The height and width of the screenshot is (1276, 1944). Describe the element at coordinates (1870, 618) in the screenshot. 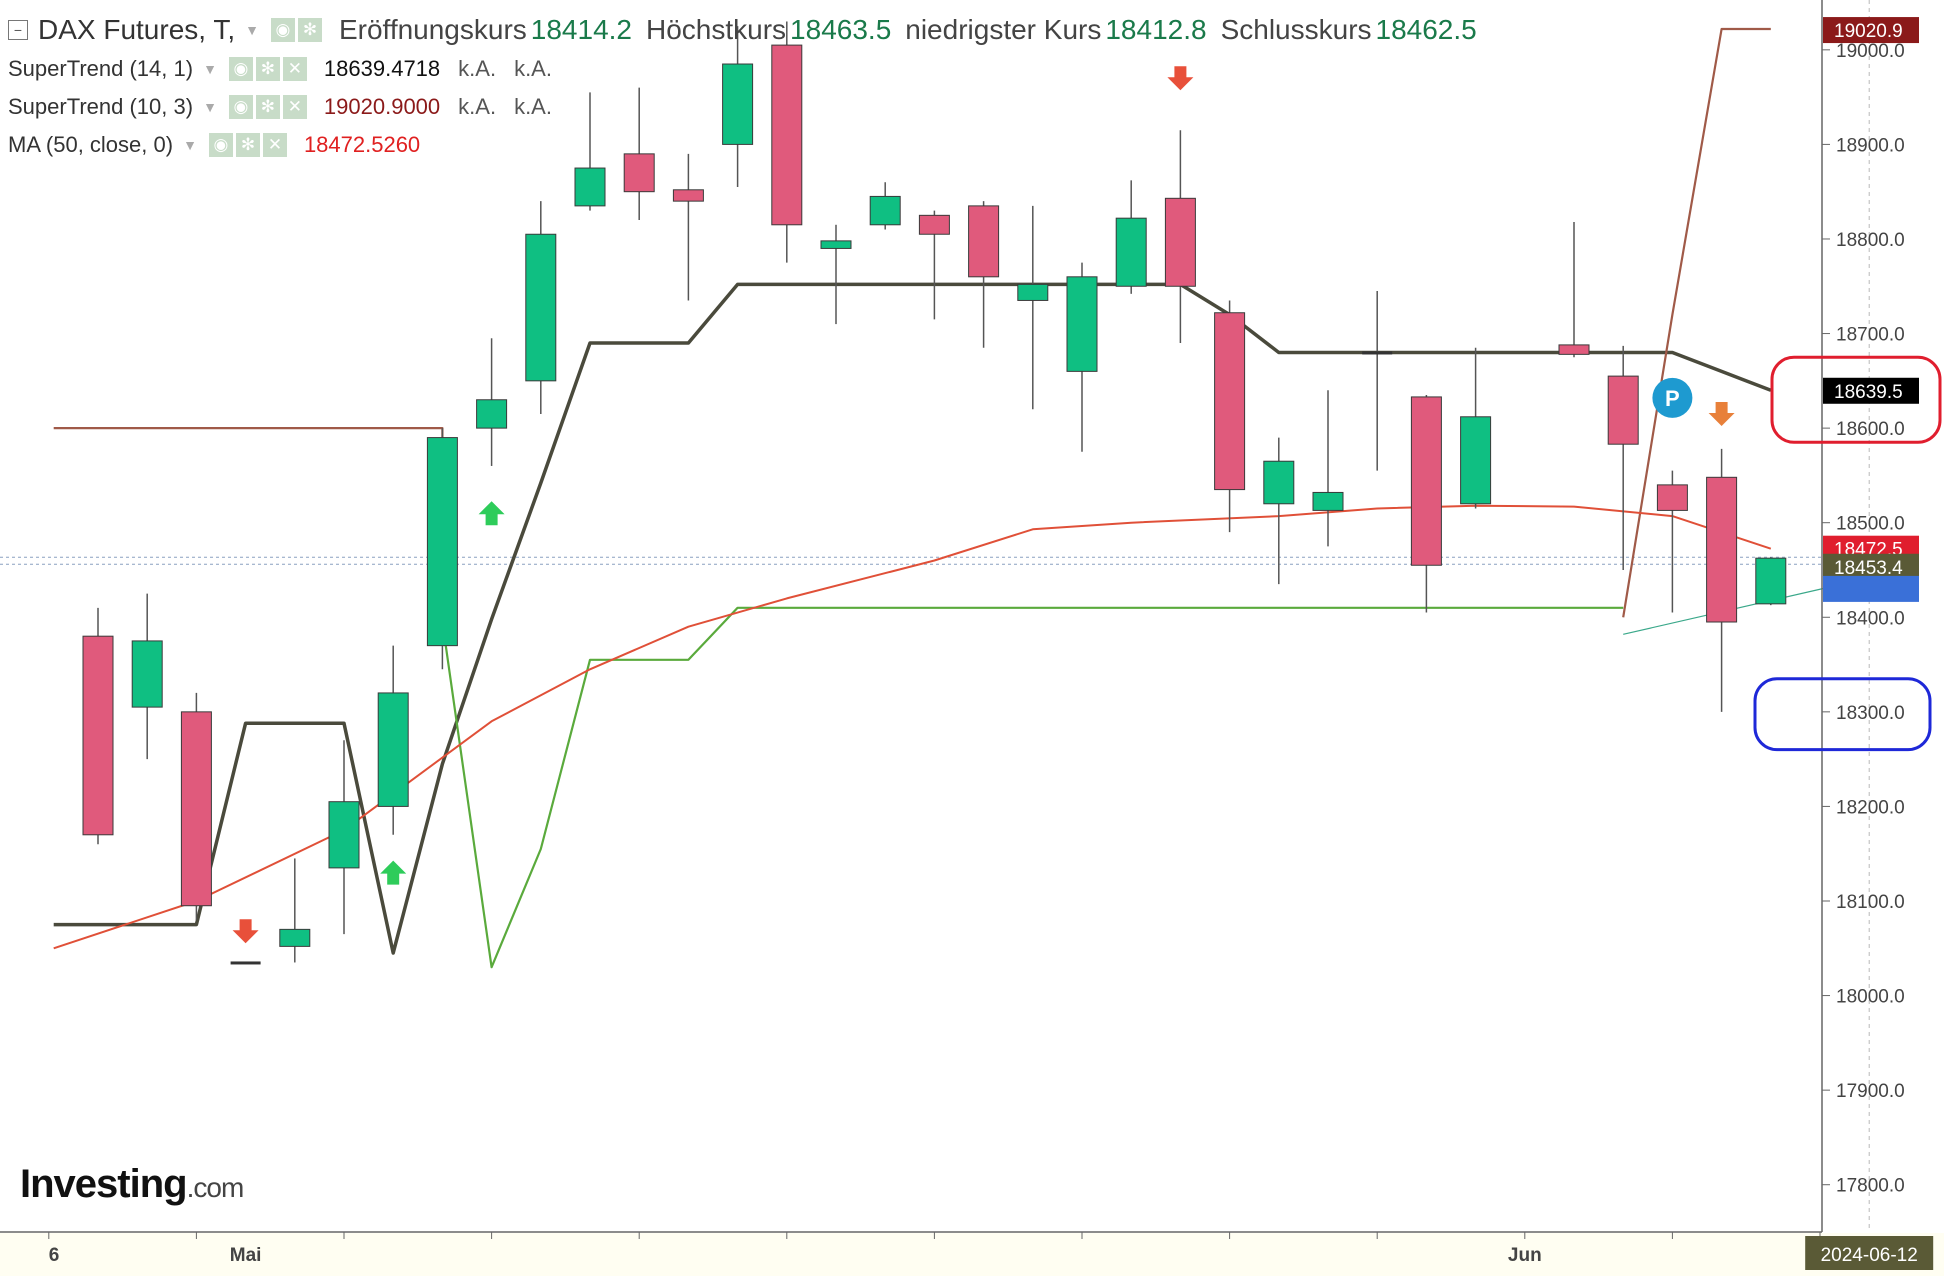

I see `y-tick-label: 18400.0` at that location.